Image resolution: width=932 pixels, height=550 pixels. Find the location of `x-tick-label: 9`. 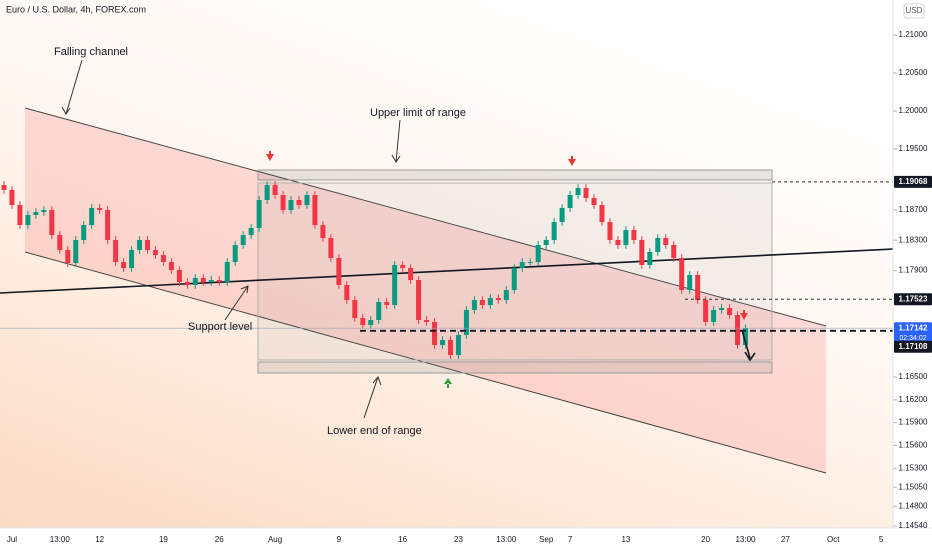

x-tick-label: 9 is located at coordinates (339, 539).